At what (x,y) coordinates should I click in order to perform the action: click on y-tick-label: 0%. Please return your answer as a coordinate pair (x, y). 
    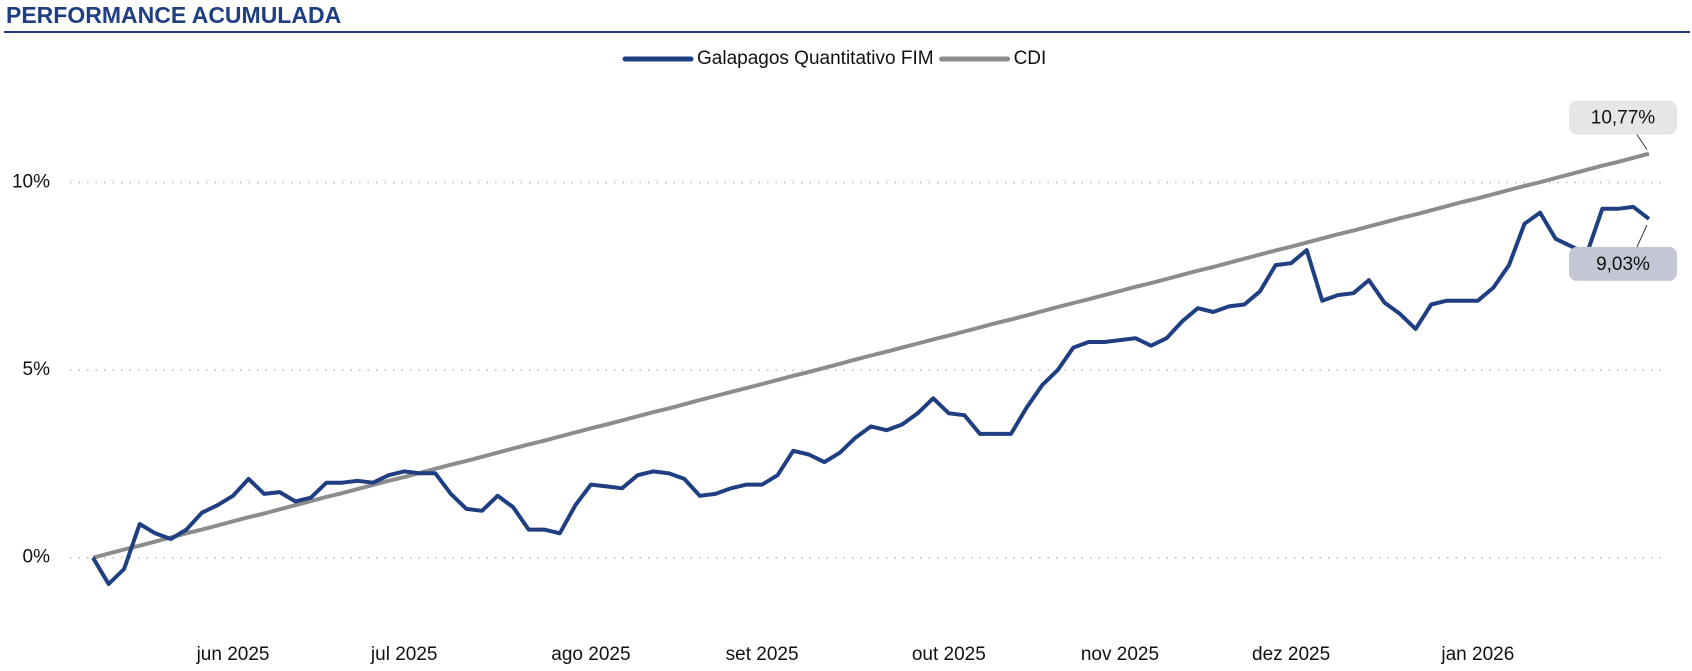
    Looking at the image, I should click on (37, 557).